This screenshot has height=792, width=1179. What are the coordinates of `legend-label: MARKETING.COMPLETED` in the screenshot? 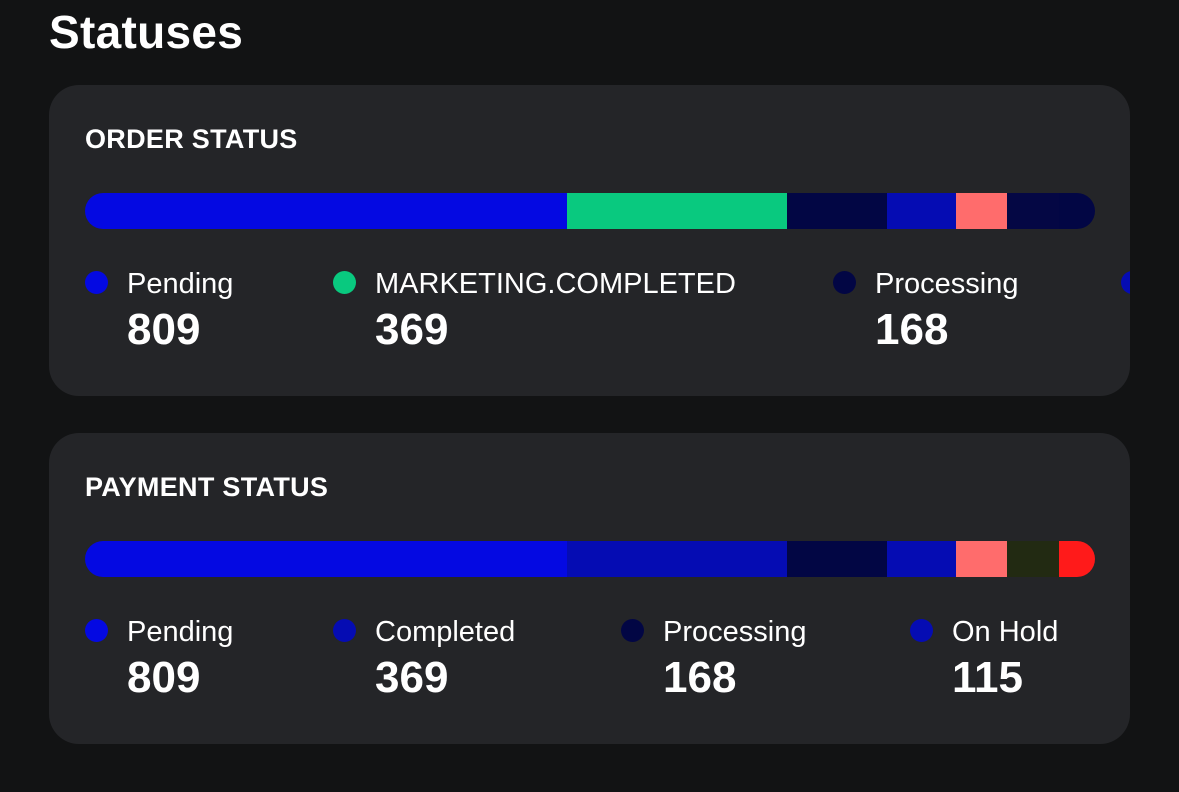 It's located at (555, 284).